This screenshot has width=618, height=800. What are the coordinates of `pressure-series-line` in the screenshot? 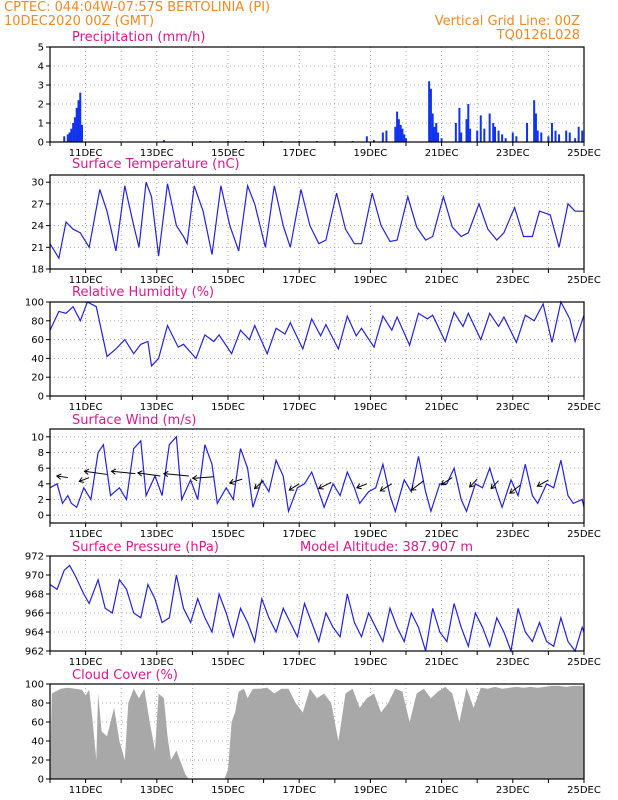 It's located at (317, 609).